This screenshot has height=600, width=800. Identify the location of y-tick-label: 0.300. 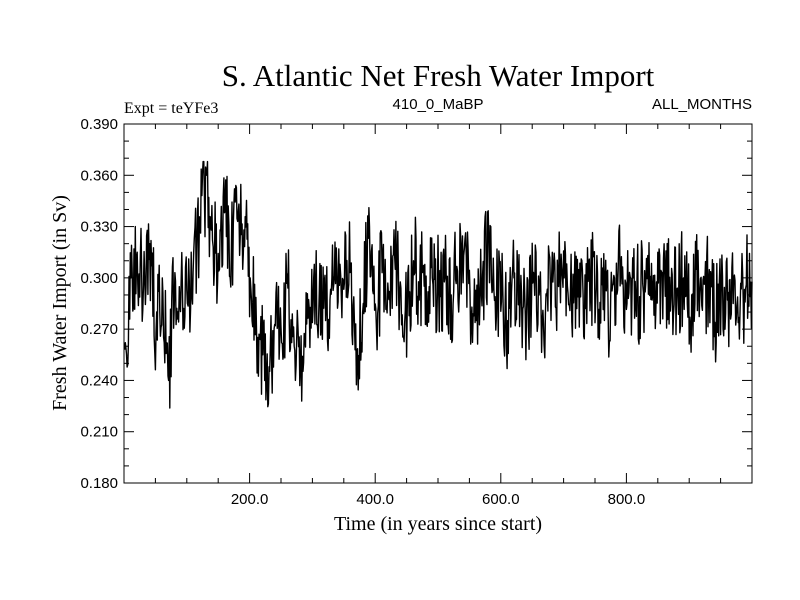
(99, 278).